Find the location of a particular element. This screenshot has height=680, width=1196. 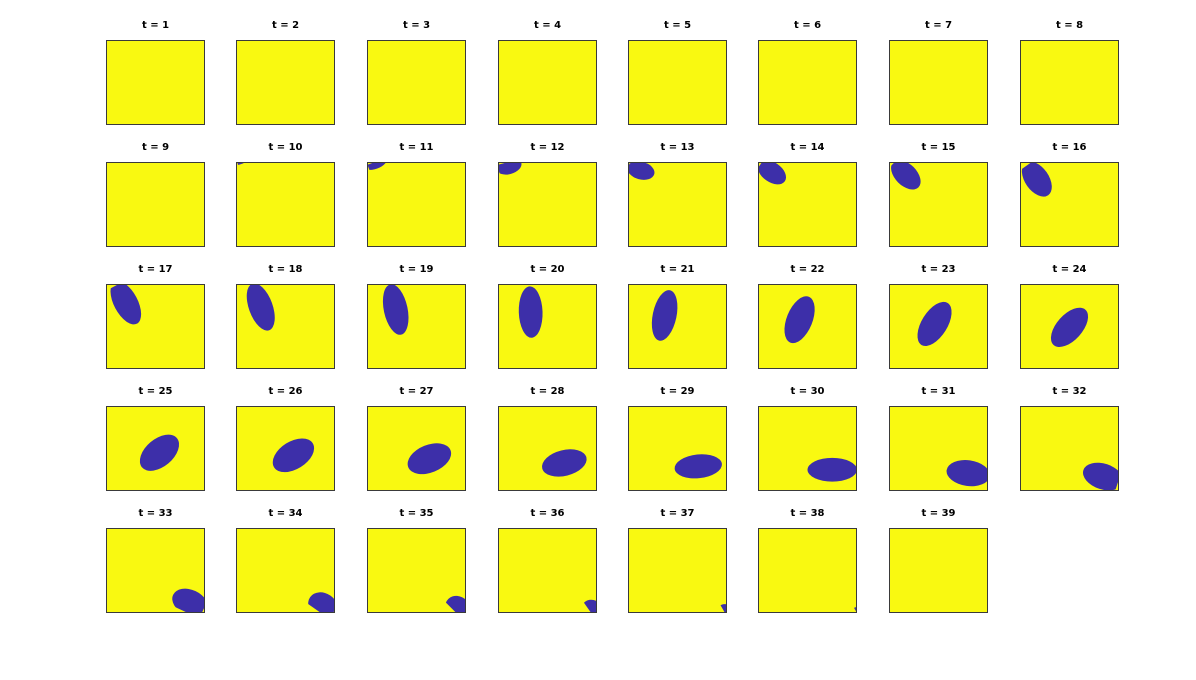

frame-panel: t = 2 is located at coordinates (285, 71).